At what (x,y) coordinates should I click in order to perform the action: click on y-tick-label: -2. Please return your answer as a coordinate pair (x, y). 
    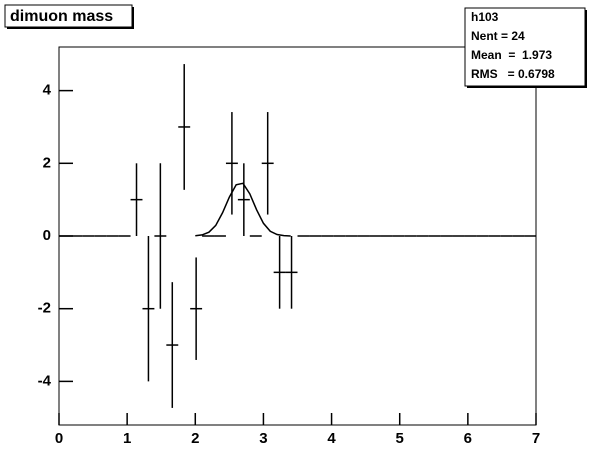
    Looking at the image, I should click on (44, 308).